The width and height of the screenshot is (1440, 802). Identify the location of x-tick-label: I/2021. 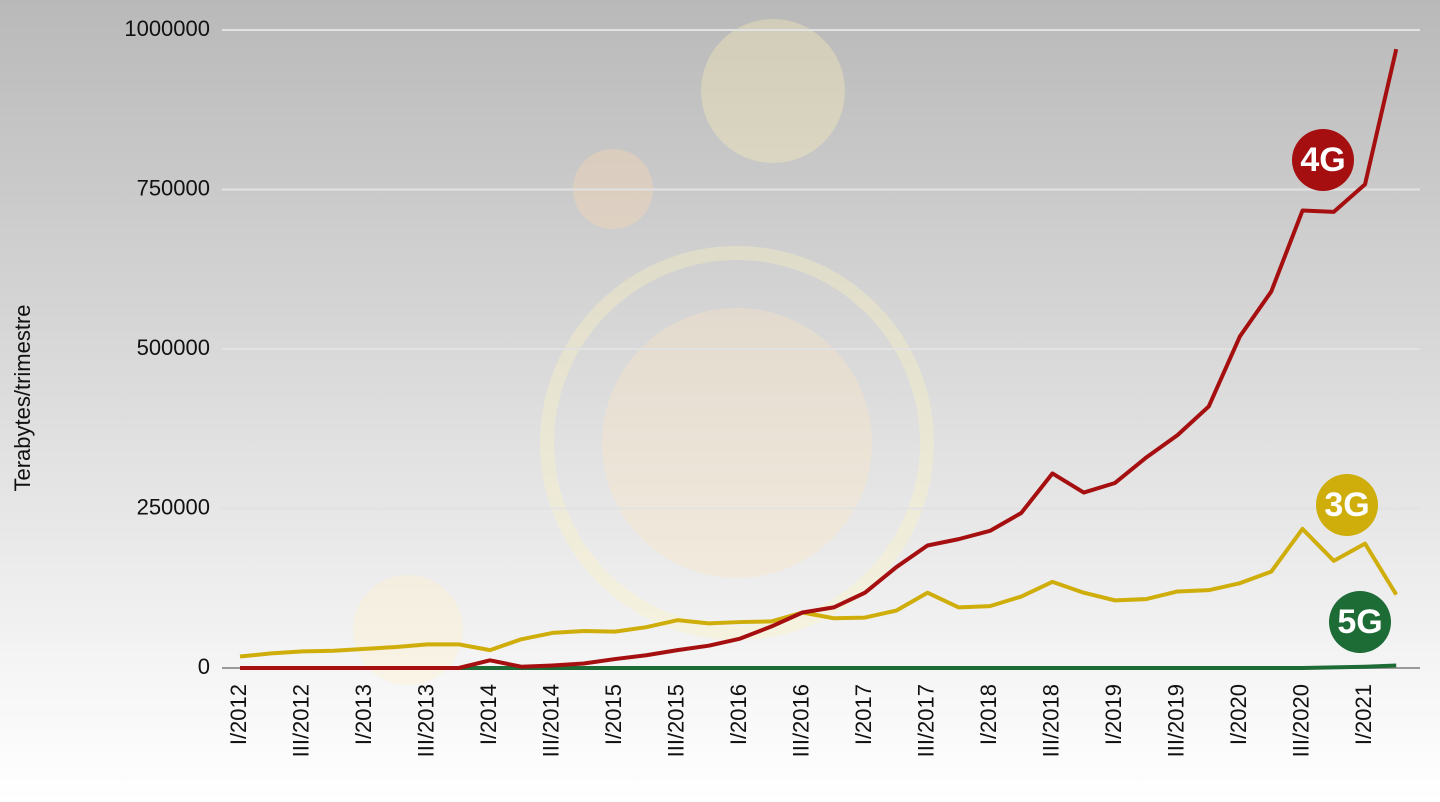
(1363, 714).